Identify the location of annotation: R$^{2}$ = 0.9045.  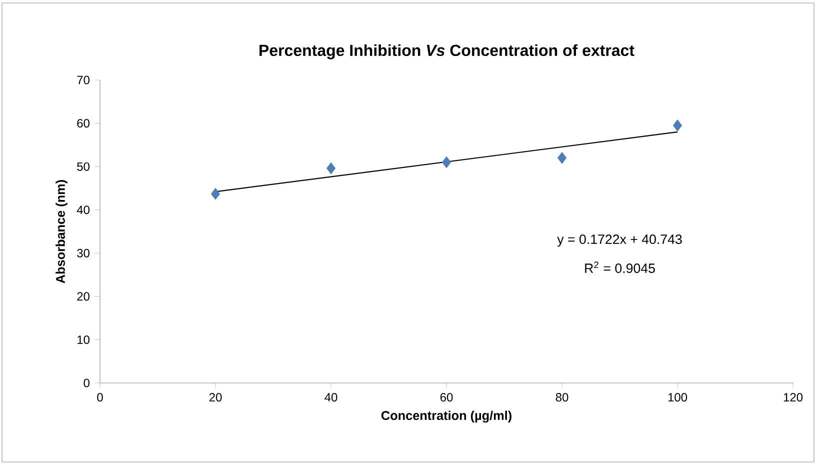
(620, 267).